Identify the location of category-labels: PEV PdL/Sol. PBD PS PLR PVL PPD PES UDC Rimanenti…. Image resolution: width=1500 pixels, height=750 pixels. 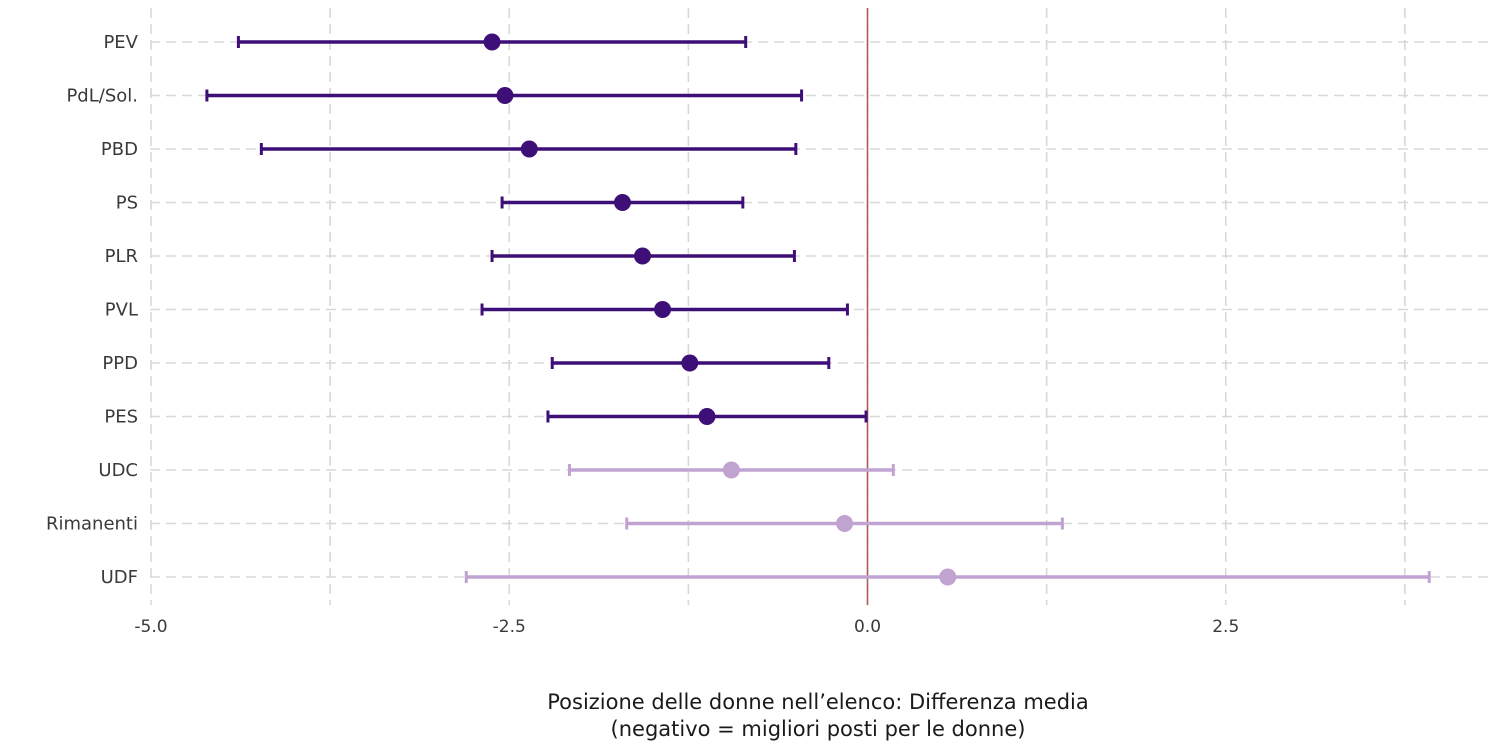
(92, 310).